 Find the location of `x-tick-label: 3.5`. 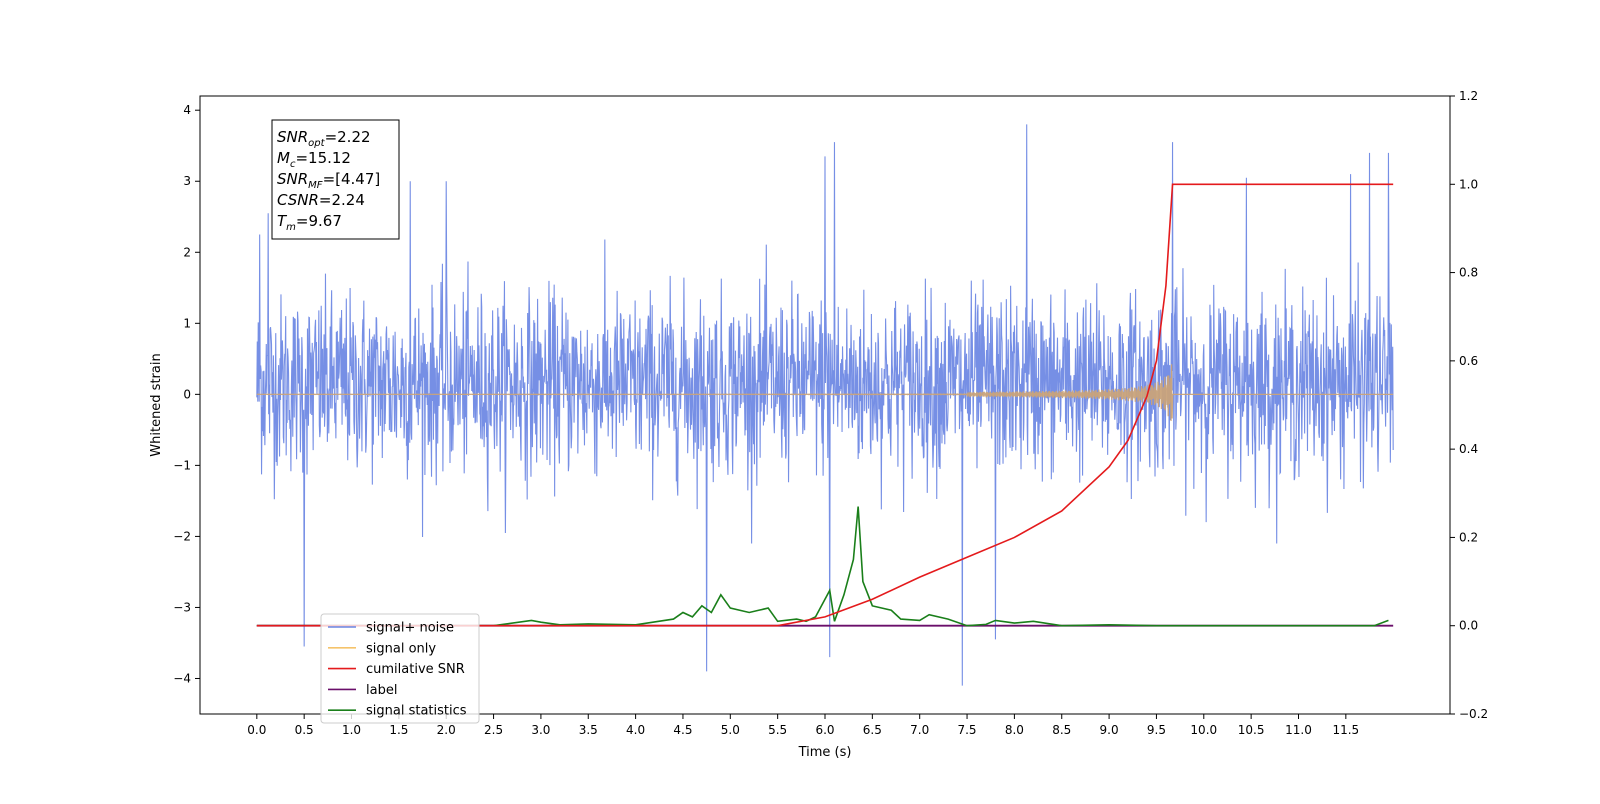

x-tick-label: 3.5 is located at coordinates (588, 730).